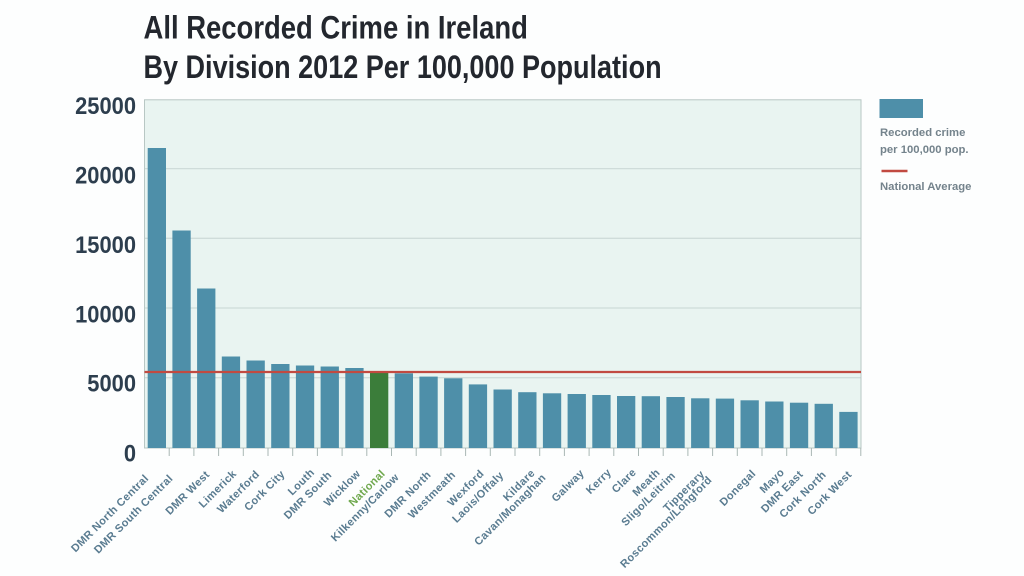 This screenshot has width=1024, height=576. Describe the element at coordinates (924, 150) in the screenshot. I see `svg-text: per 100,000 pop.` at that location.